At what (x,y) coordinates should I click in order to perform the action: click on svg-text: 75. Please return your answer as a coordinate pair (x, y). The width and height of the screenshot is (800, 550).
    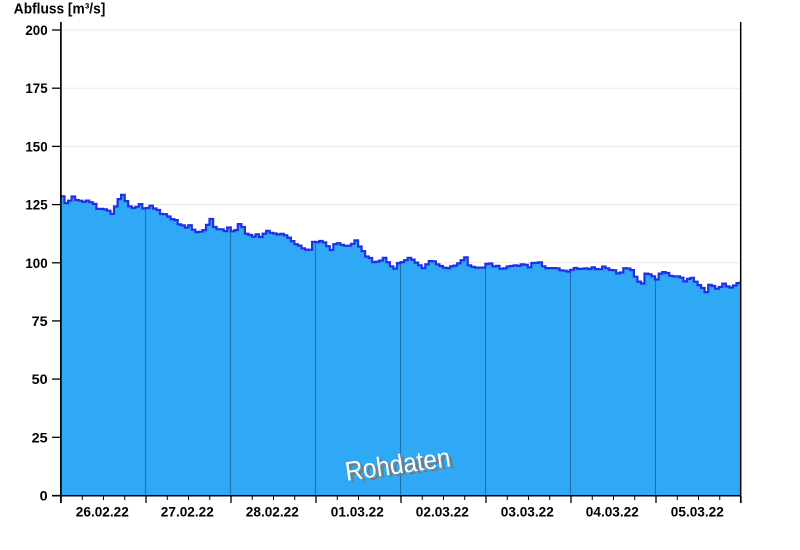
    Looking at the image, I should click on (40, 321).